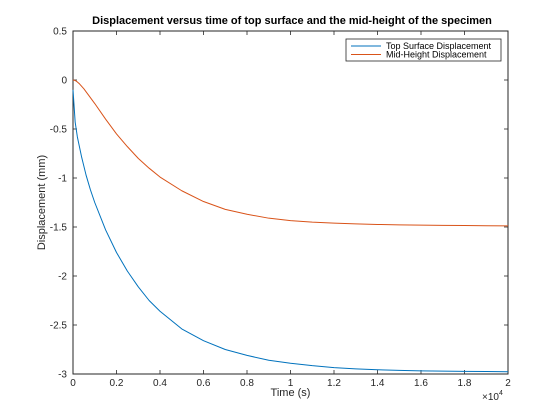  I want to click on x-tick-label: 1.4, so click(378, 383).